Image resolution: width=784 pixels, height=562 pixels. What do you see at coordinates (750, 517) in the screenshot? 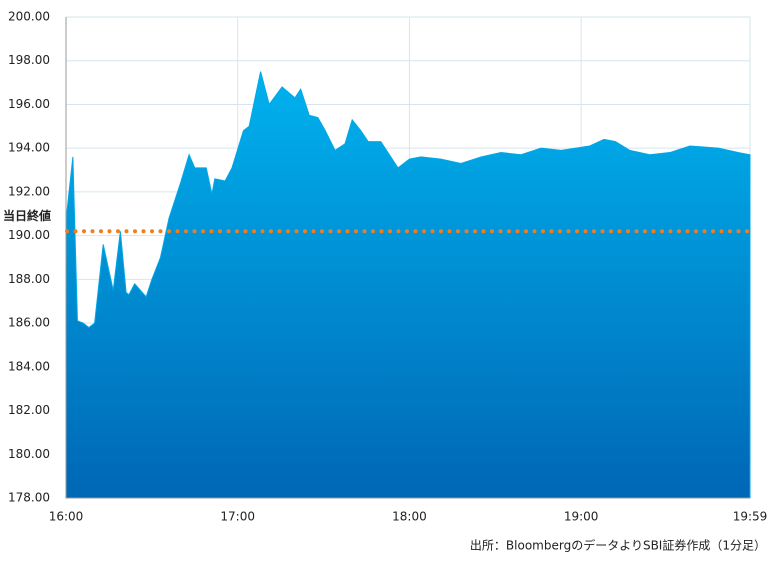
I see `x-tick-label: 19:59` at bounding box center [750, 517].